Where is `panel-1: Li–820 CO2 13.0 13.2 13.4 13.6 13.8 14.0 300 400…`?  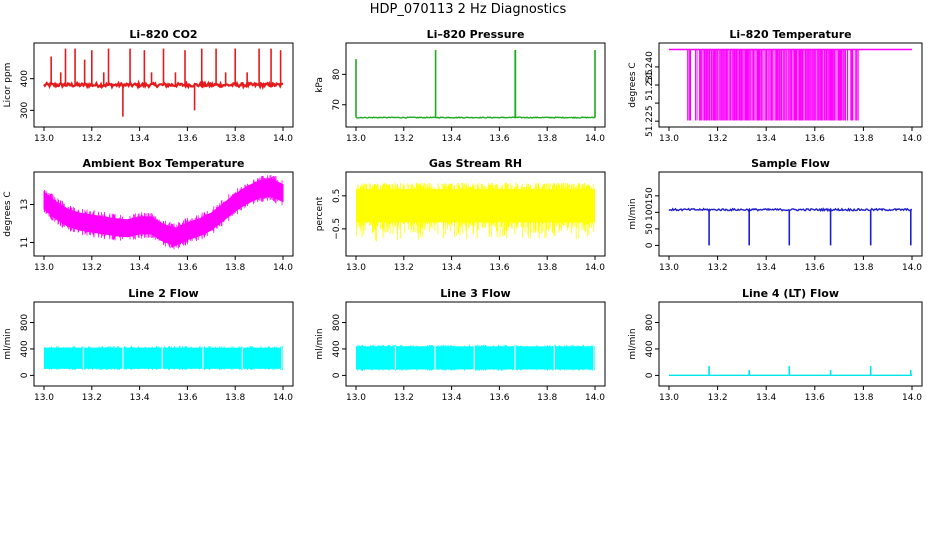 panel-1: Li–820 CO2 13.0 13.2 13.4 13.6 13.8 14.0 300 400… is located at coordinates (148, 86).